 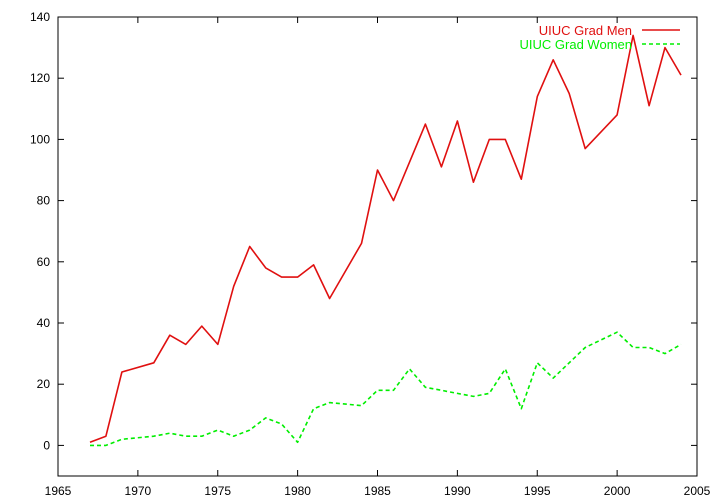 I want to click on x-tick-label: 1970, so click(x=138, y=491).